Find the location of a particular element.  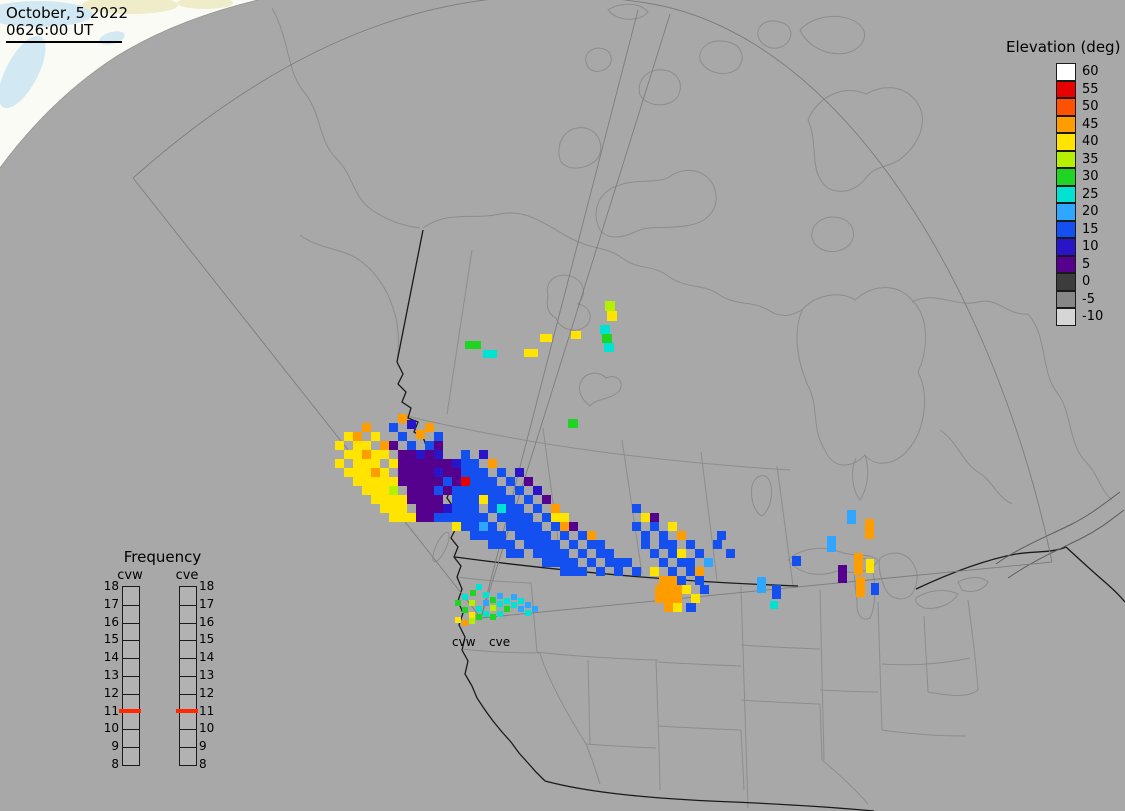

elevation-step-label: 0 is located at coordinates (1086, 282).